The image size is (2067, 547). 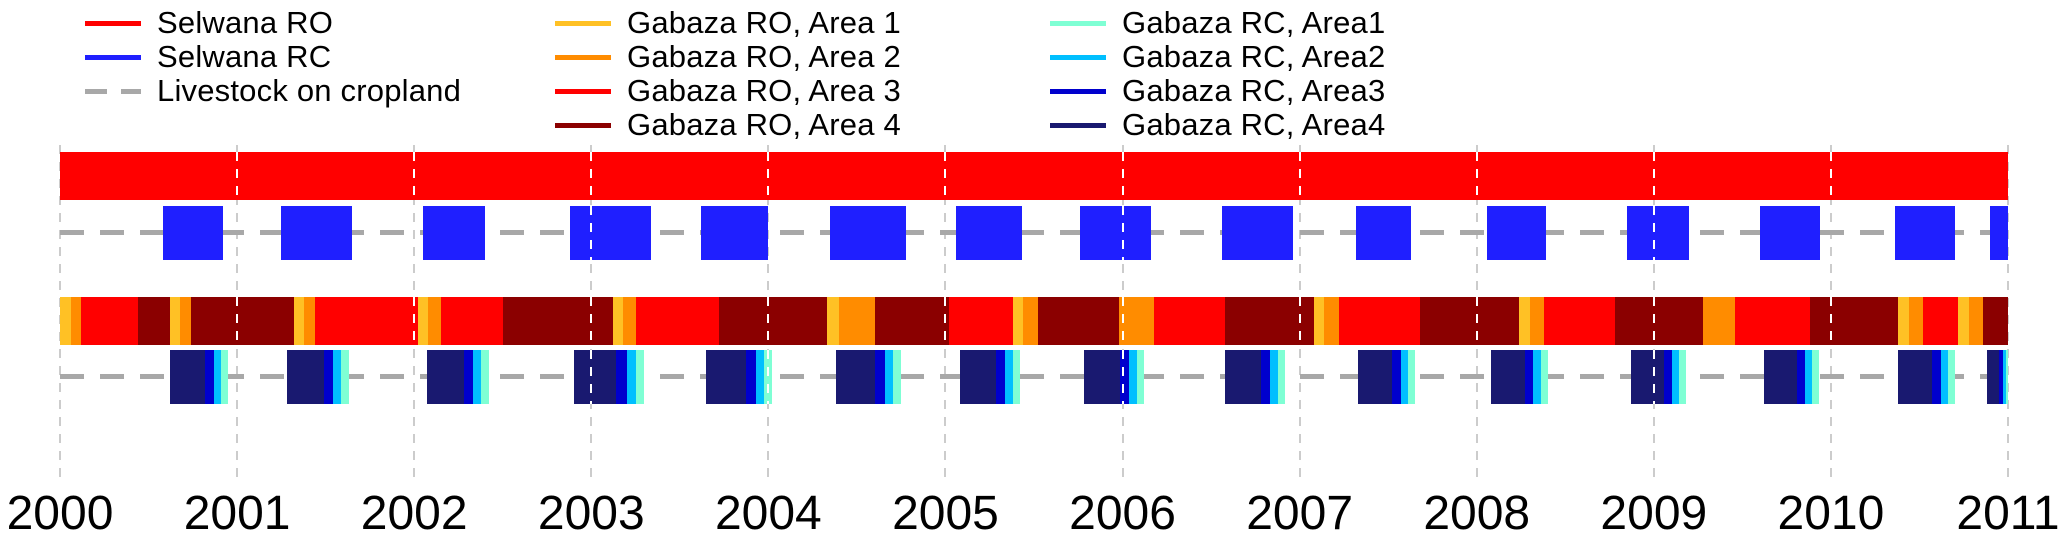 What do you see at coordinates (591, 513) in the screenshot?
I see `x-axis-label: 2003` at bounding box center [591, 513].